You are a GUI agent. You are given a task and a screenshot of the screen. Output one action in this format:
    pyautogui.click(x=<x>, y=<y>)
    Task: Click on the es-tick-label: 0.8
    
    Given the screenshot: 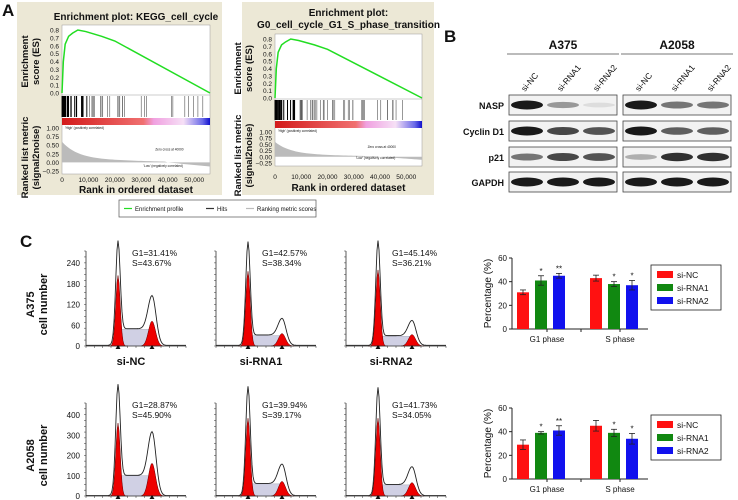 What is the action you would take?
    pyautogui.click(x=54, y=31)
    